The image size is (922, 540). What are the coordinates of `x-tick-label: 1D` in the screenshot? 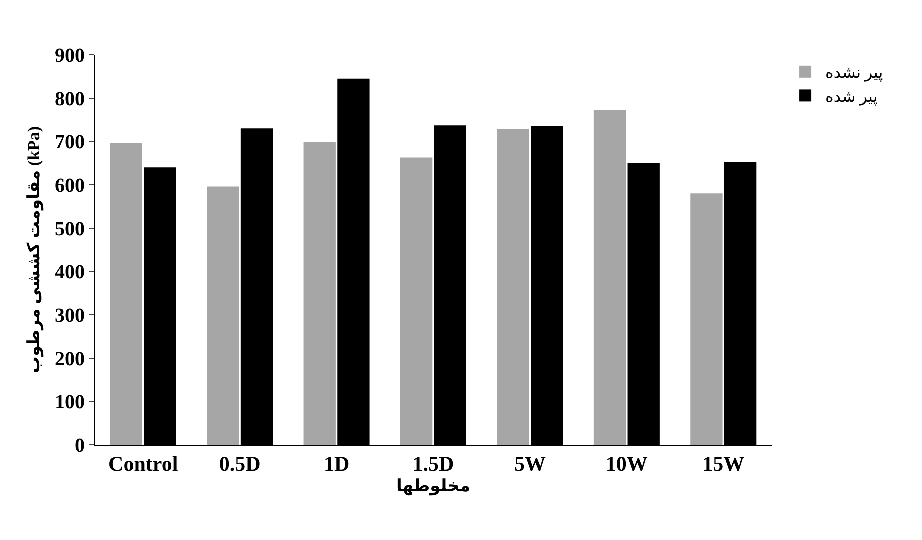 It's located at (337, 464).